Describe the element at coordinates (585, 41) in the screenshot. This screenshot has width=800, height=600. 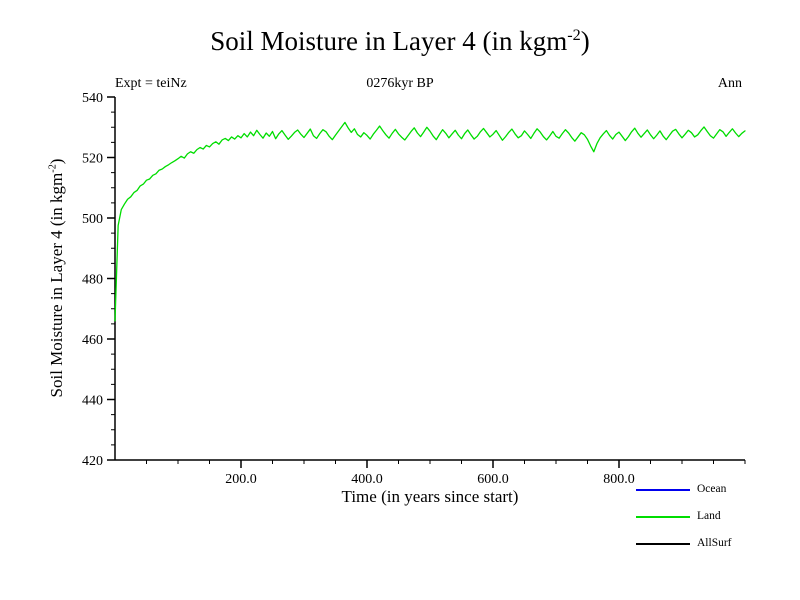
I see `chart-title-suffix: )` at that location.